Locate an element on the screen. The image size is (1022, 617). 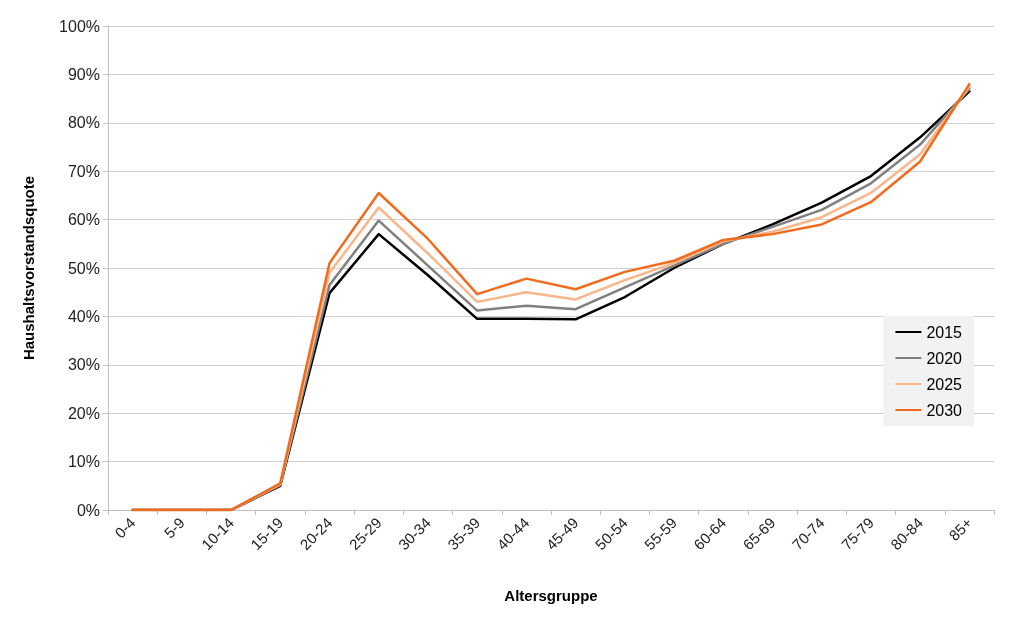
y-tick-label: 40% is located at coordinates (83, 316).